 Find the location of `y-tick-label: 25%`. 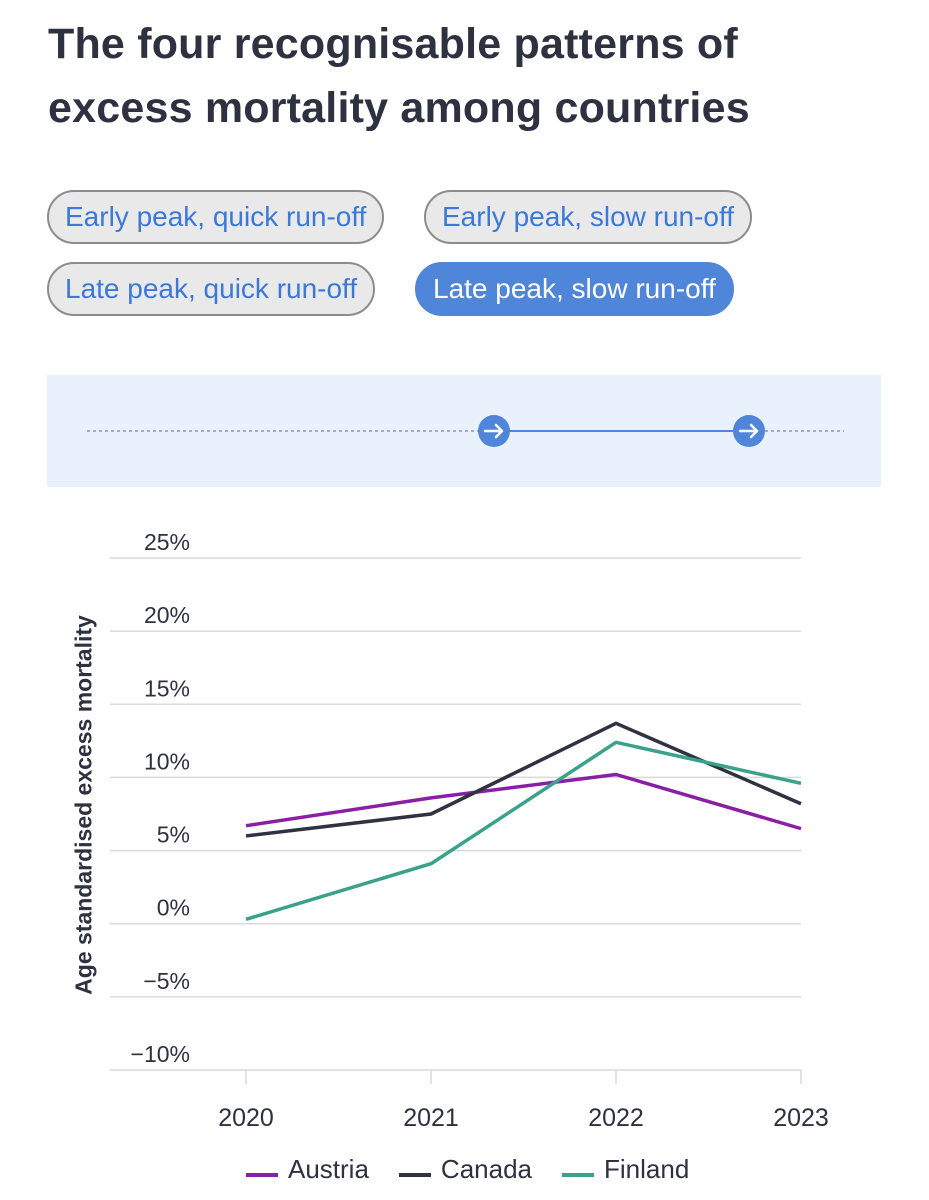

y-tick-label: 25% is located at coordinates (167, 542).